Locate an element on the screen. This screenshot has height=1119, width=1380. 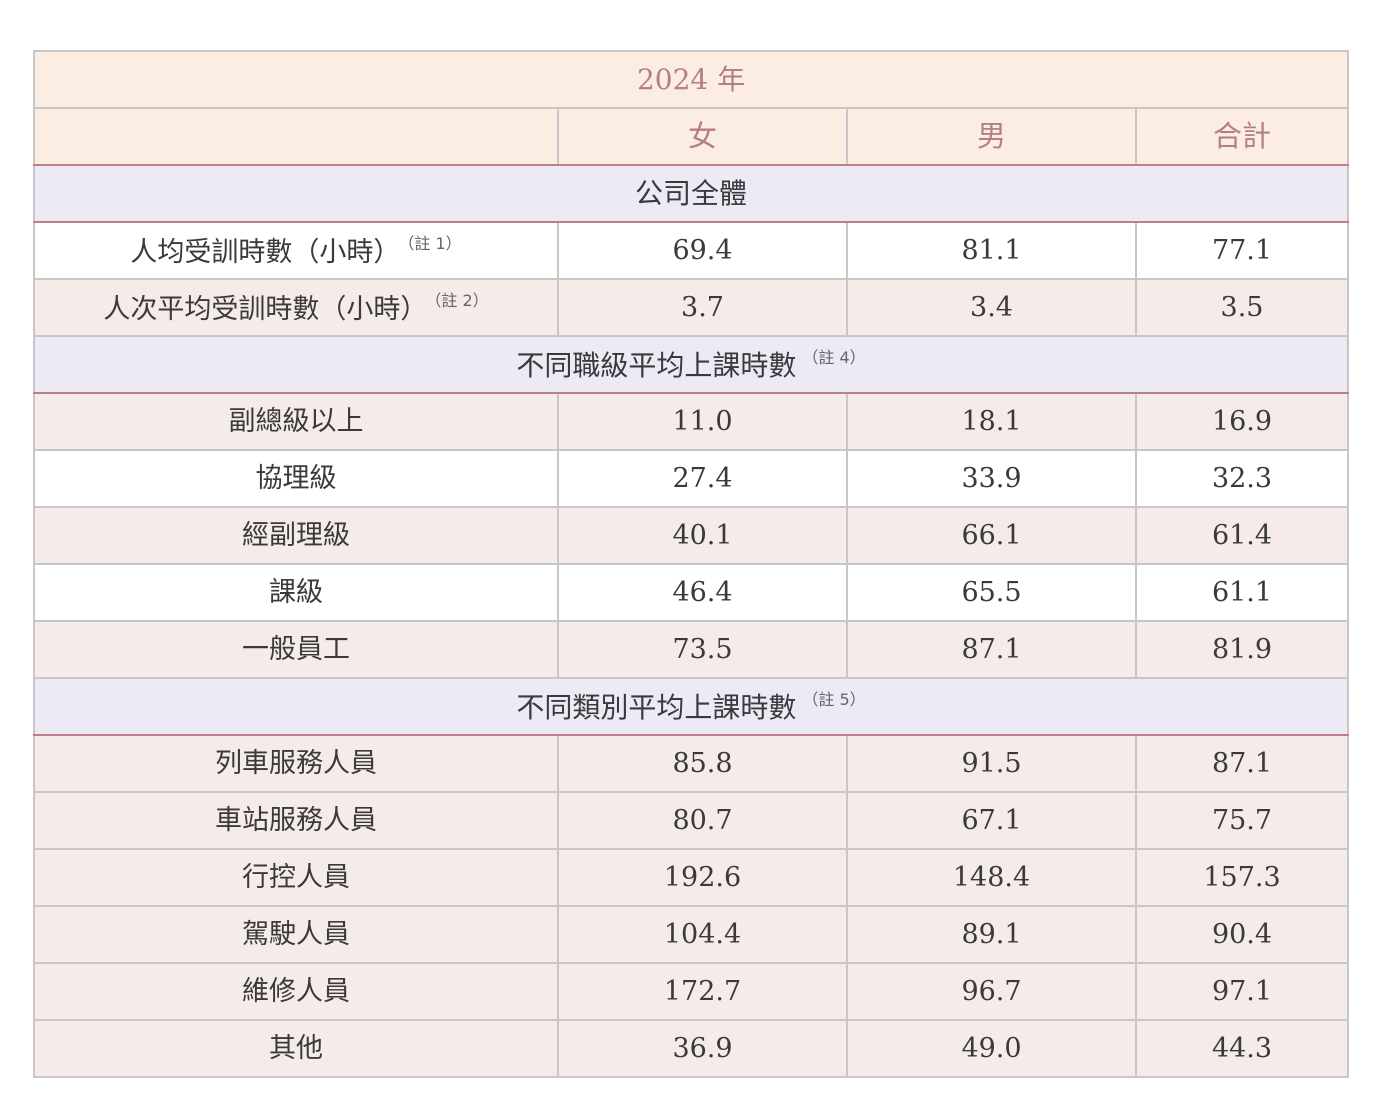
value-cell-male: 49.0 is located at coordinates (991, 1048).